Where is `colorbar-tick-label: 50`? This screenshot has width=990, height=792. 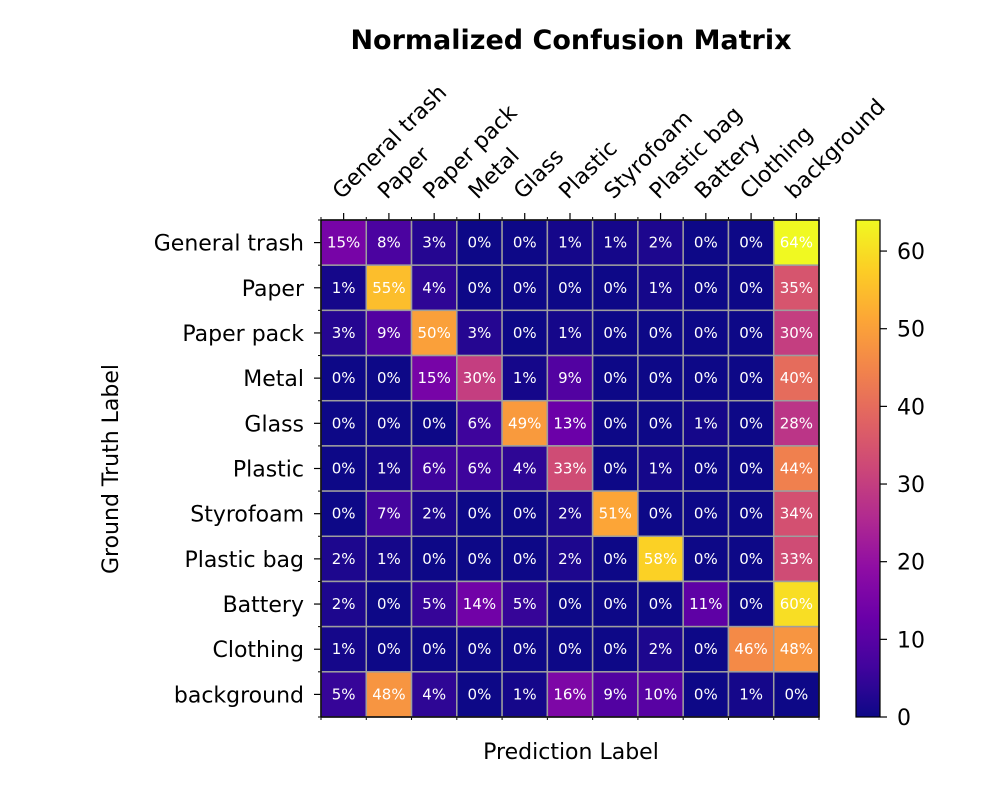 colorbar-tick-label: 50 is located at coordinates (911, 330).